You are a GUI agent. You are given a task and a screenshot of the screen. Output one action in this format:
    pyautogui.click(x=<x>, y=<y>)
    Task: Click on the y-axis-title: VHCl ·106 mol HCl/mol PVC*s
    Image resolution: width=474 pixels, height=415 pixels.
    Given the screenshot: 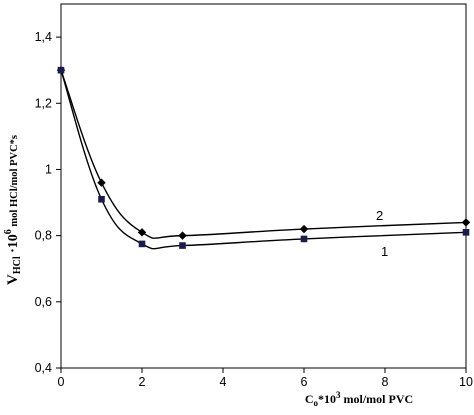 What is the action you would take?
    pyautogui.click(x=13, y=210)
    